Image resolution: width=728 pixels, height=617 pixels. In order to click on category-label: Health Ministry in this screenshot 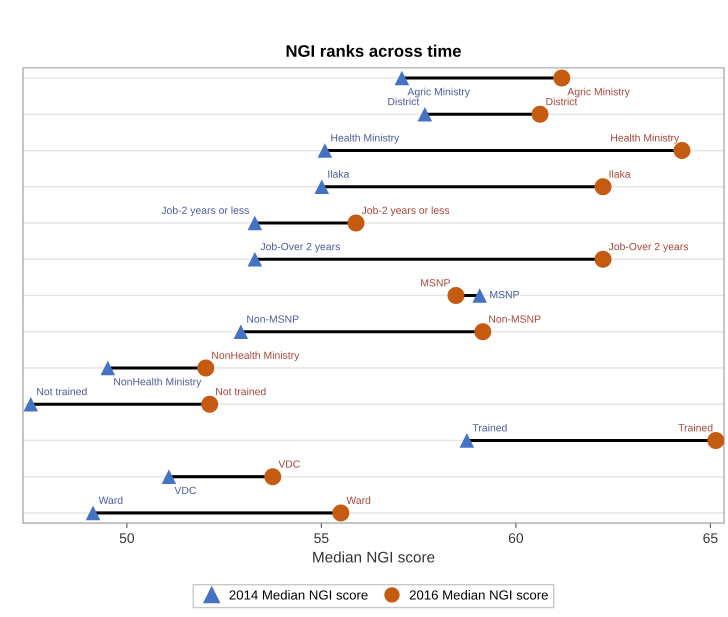, I will do `click(365, 139)`.